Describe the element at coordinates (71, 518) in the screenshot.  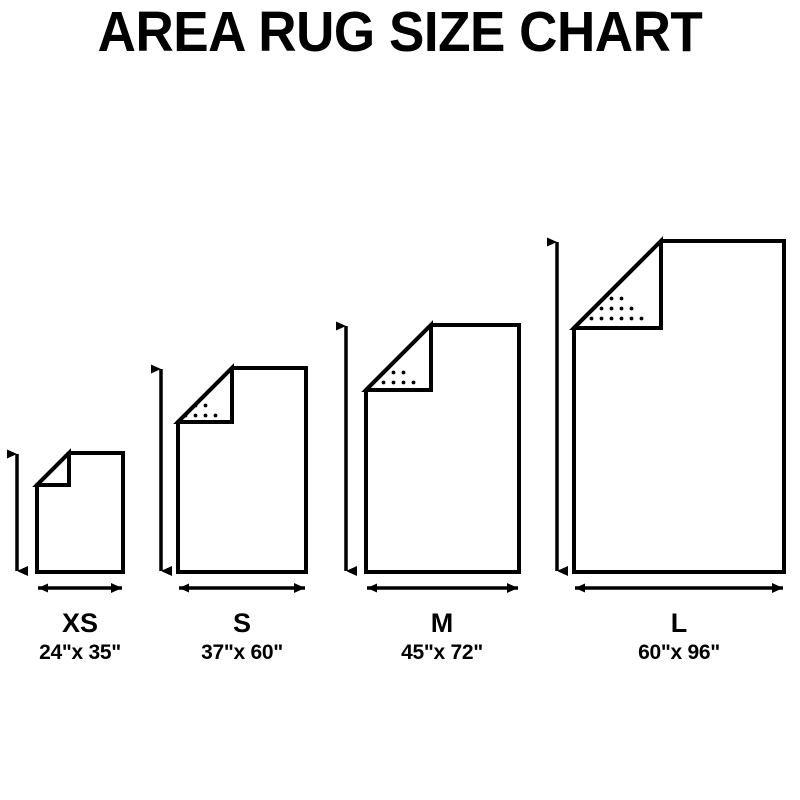
I see `rug-group-xs` at that location.